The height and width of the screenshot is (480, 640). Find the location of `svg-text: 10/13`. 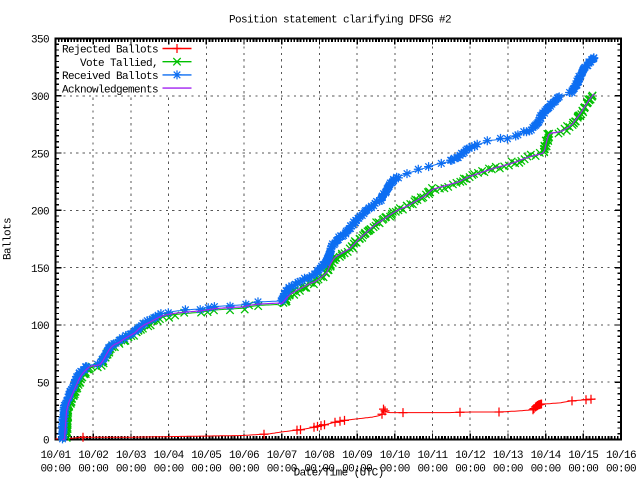

svg-text: 10/13 is located at coordinates (508, 456).